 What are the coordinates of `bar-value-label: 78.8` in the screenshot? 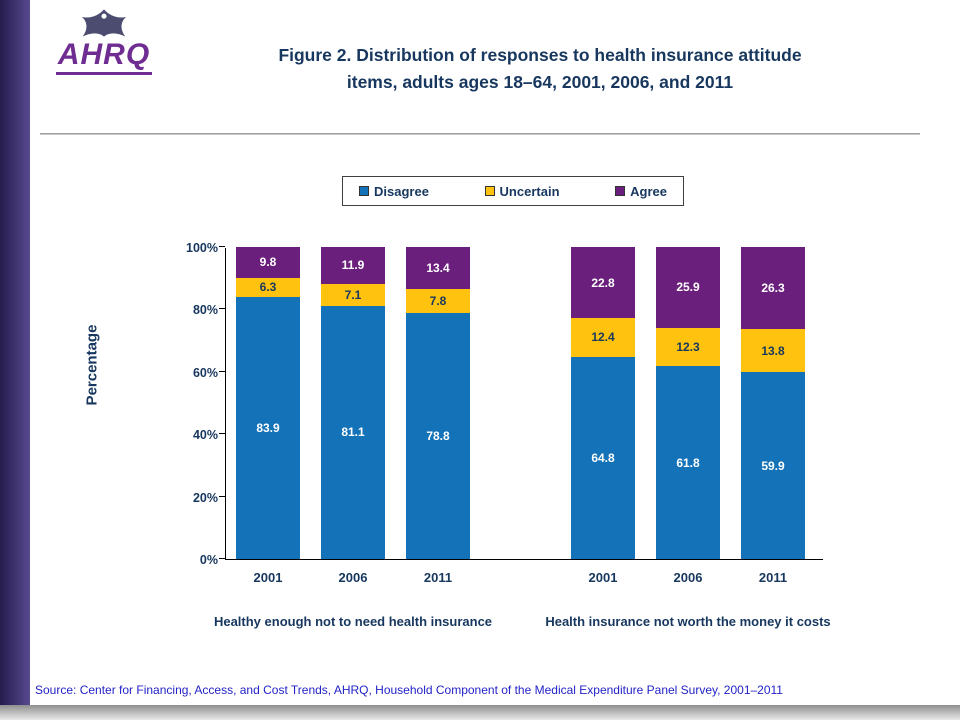 It's located at (438, 436).